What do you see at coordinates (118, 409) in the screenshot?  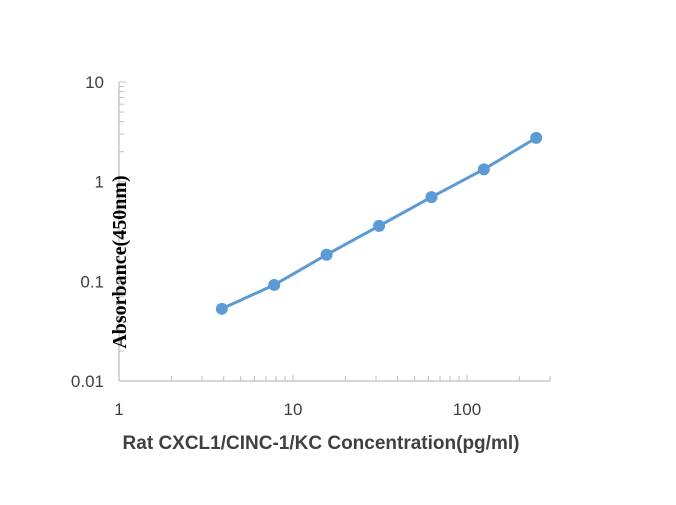 I see `x-tick-label: 1` at bounding box center [118, 409].